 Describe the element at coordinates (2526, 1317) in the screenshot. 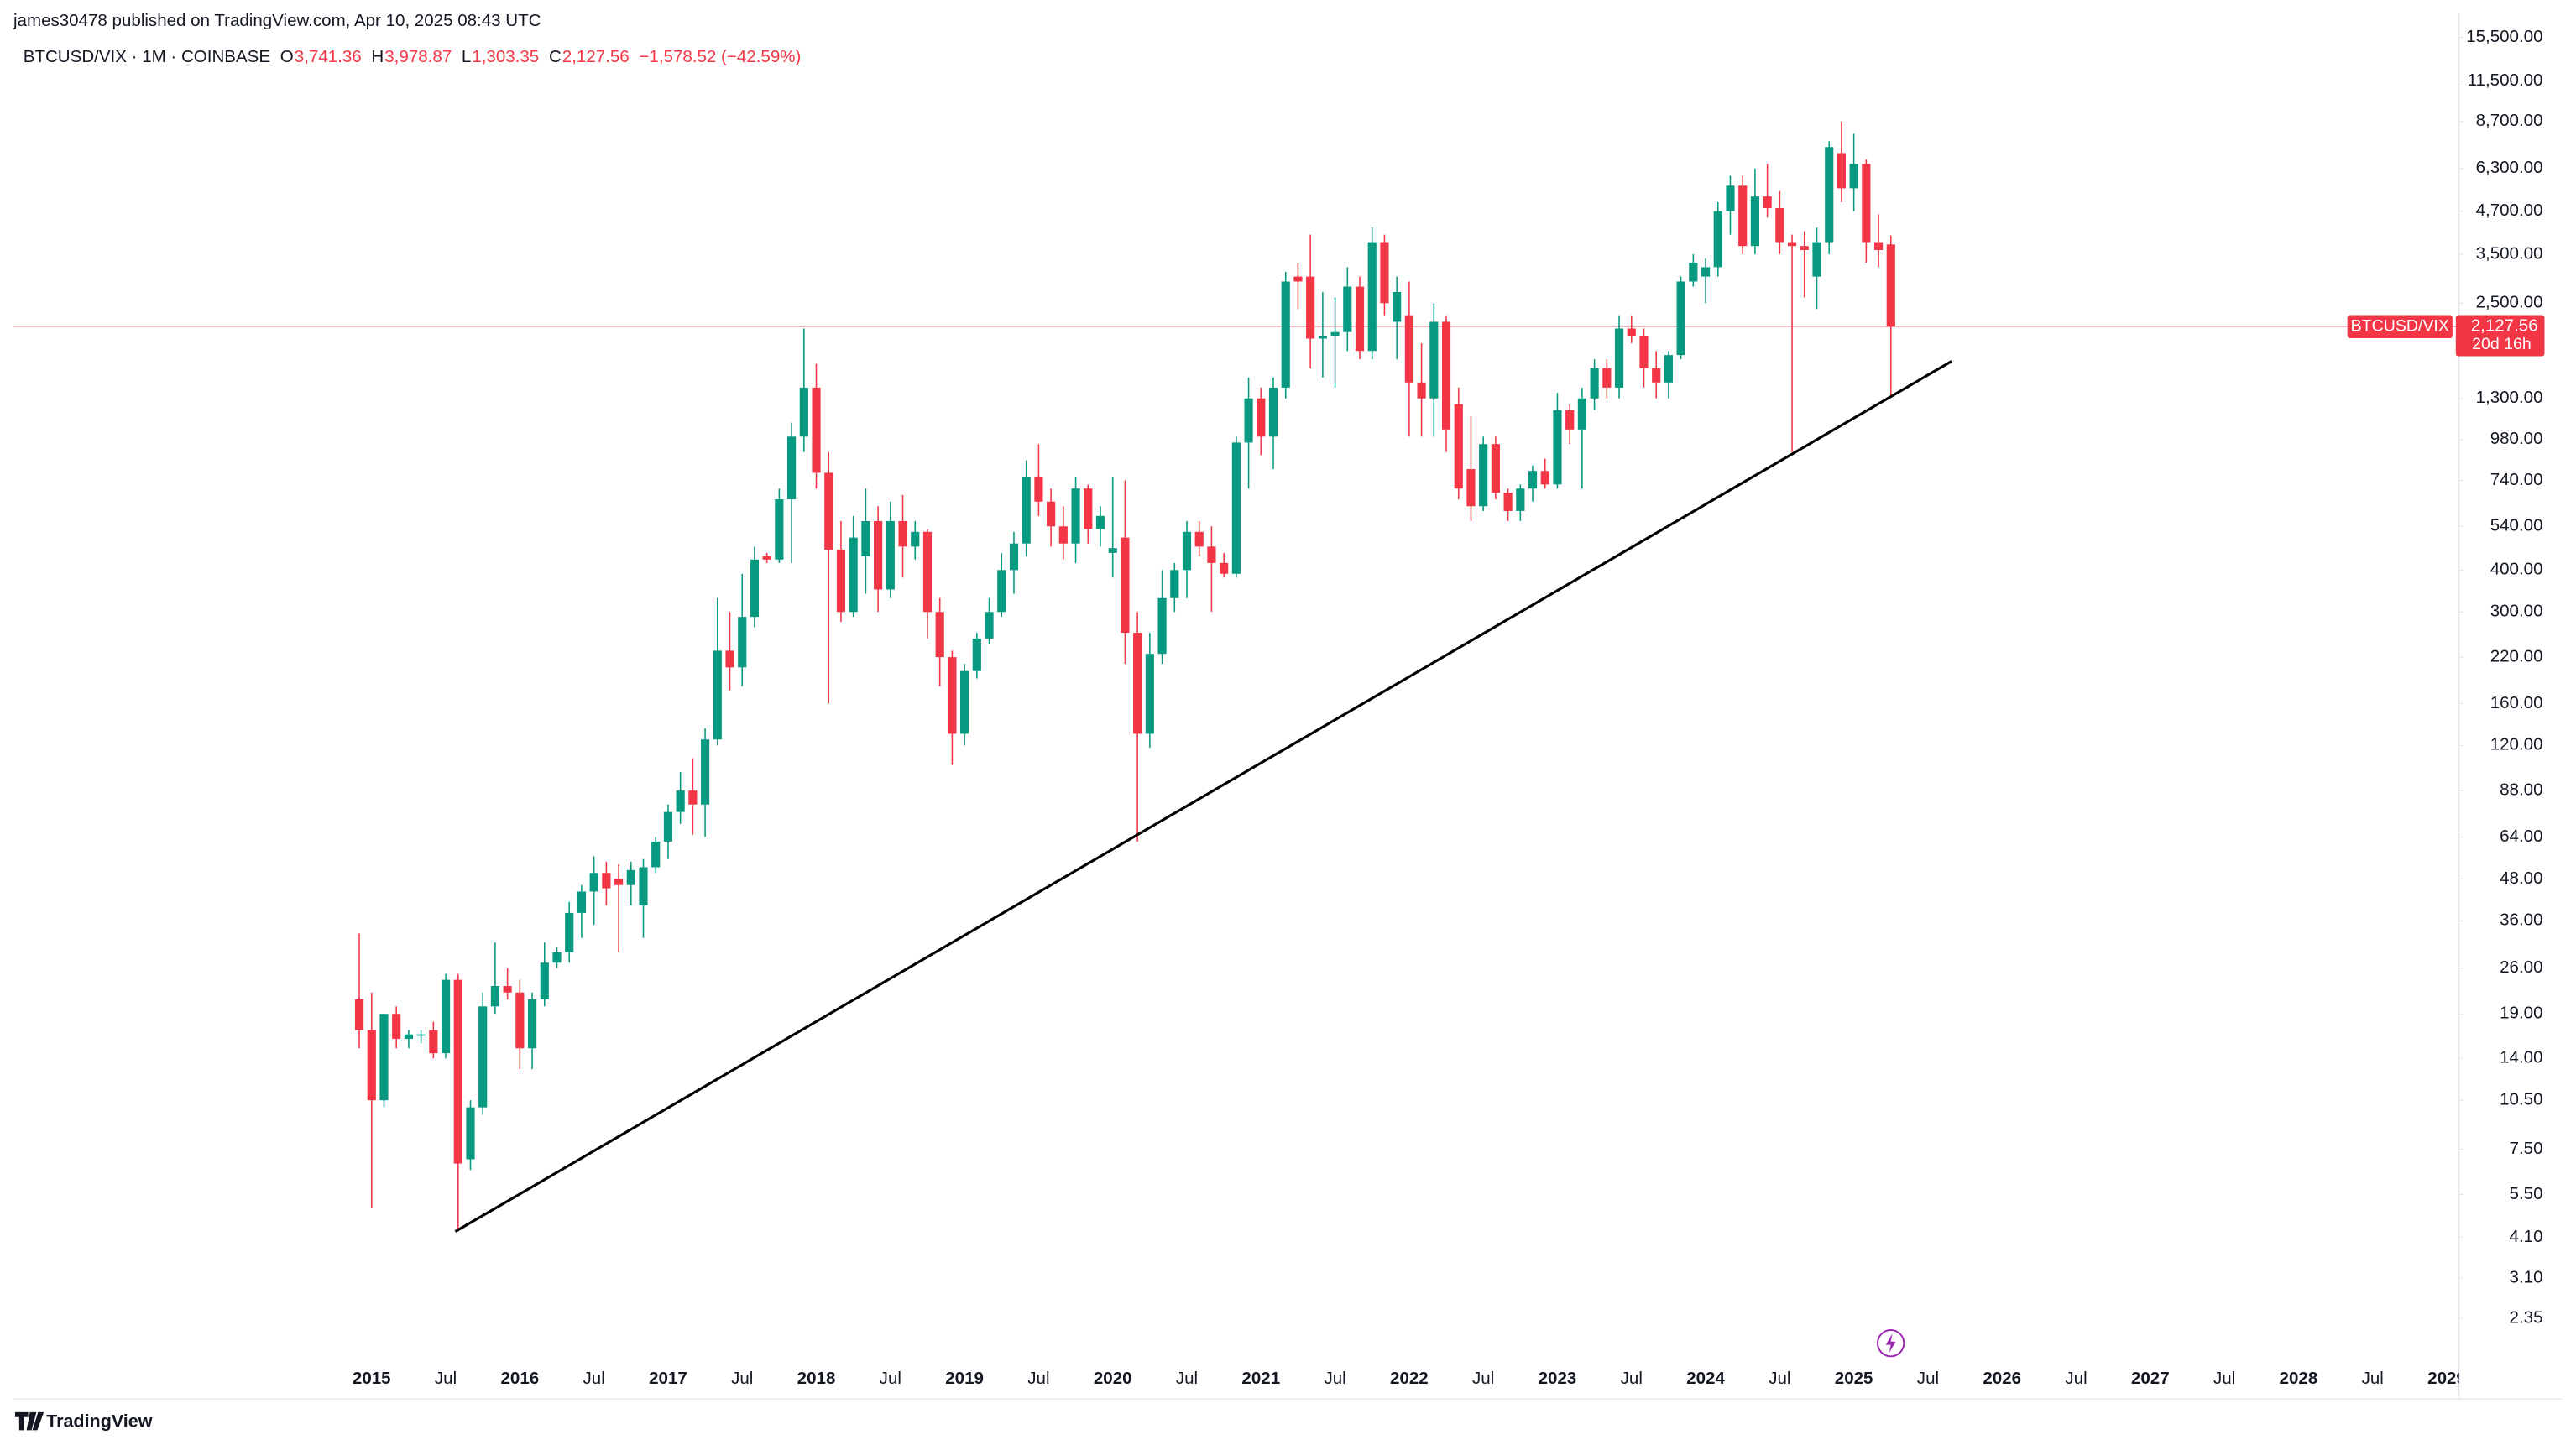

I see `y-tick-label: 2.35` at that location.